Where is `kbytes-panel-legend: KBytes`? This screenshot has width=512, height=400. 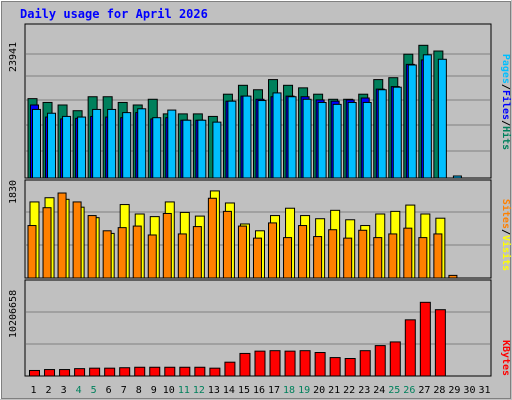 kbytes-panel-legend: KBytes is located at coordinates (505, 358).